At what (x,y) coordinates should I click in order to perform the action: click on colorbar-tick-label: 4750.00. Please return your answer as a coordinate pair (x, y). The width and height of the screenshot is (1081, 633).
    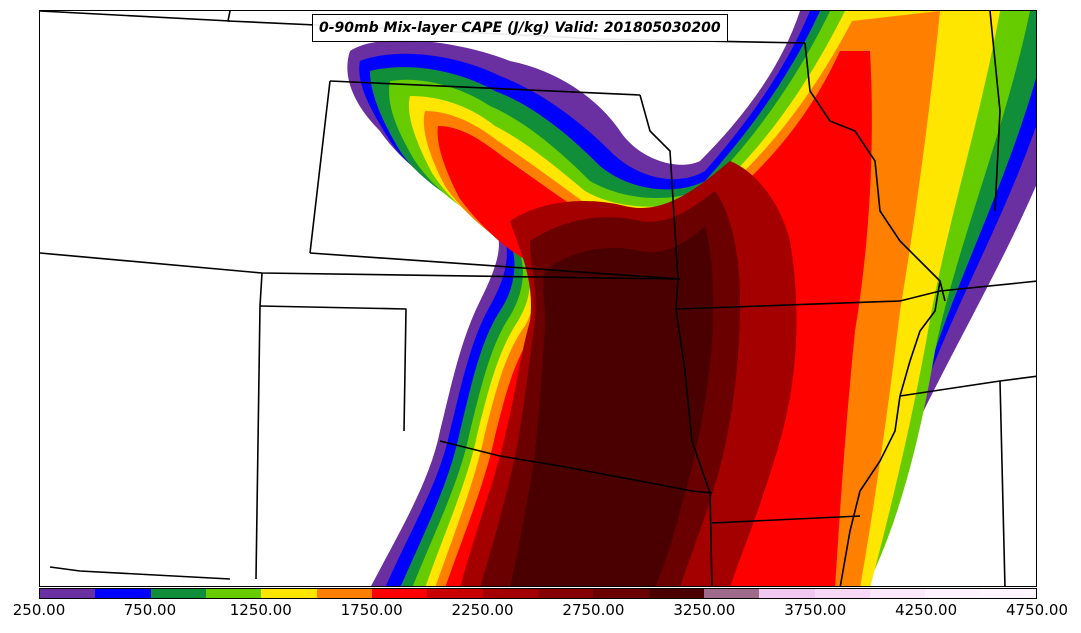
    Looking at the image, I should click on (1037, 610).